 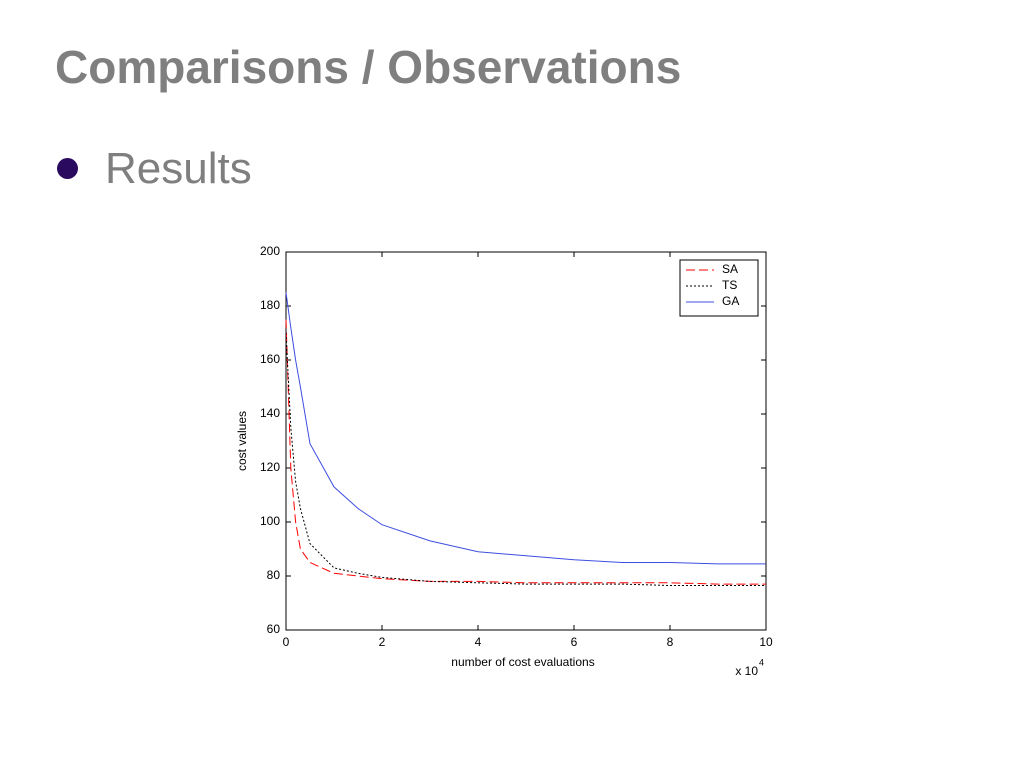 I want to click on x-exponent: 4, so click(x=761, y=662).